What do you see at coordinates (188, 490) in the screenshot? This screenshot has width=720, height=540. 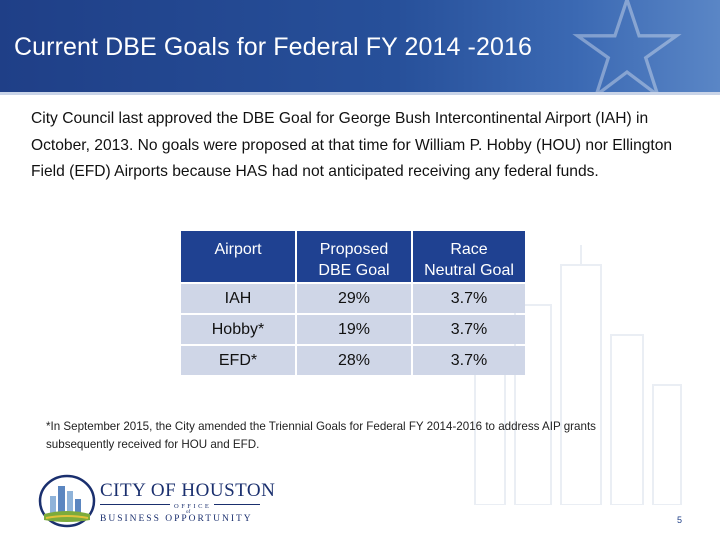 I see `logo-city-text: CITY OF HOUSTON` at bounding box center [188, 490].